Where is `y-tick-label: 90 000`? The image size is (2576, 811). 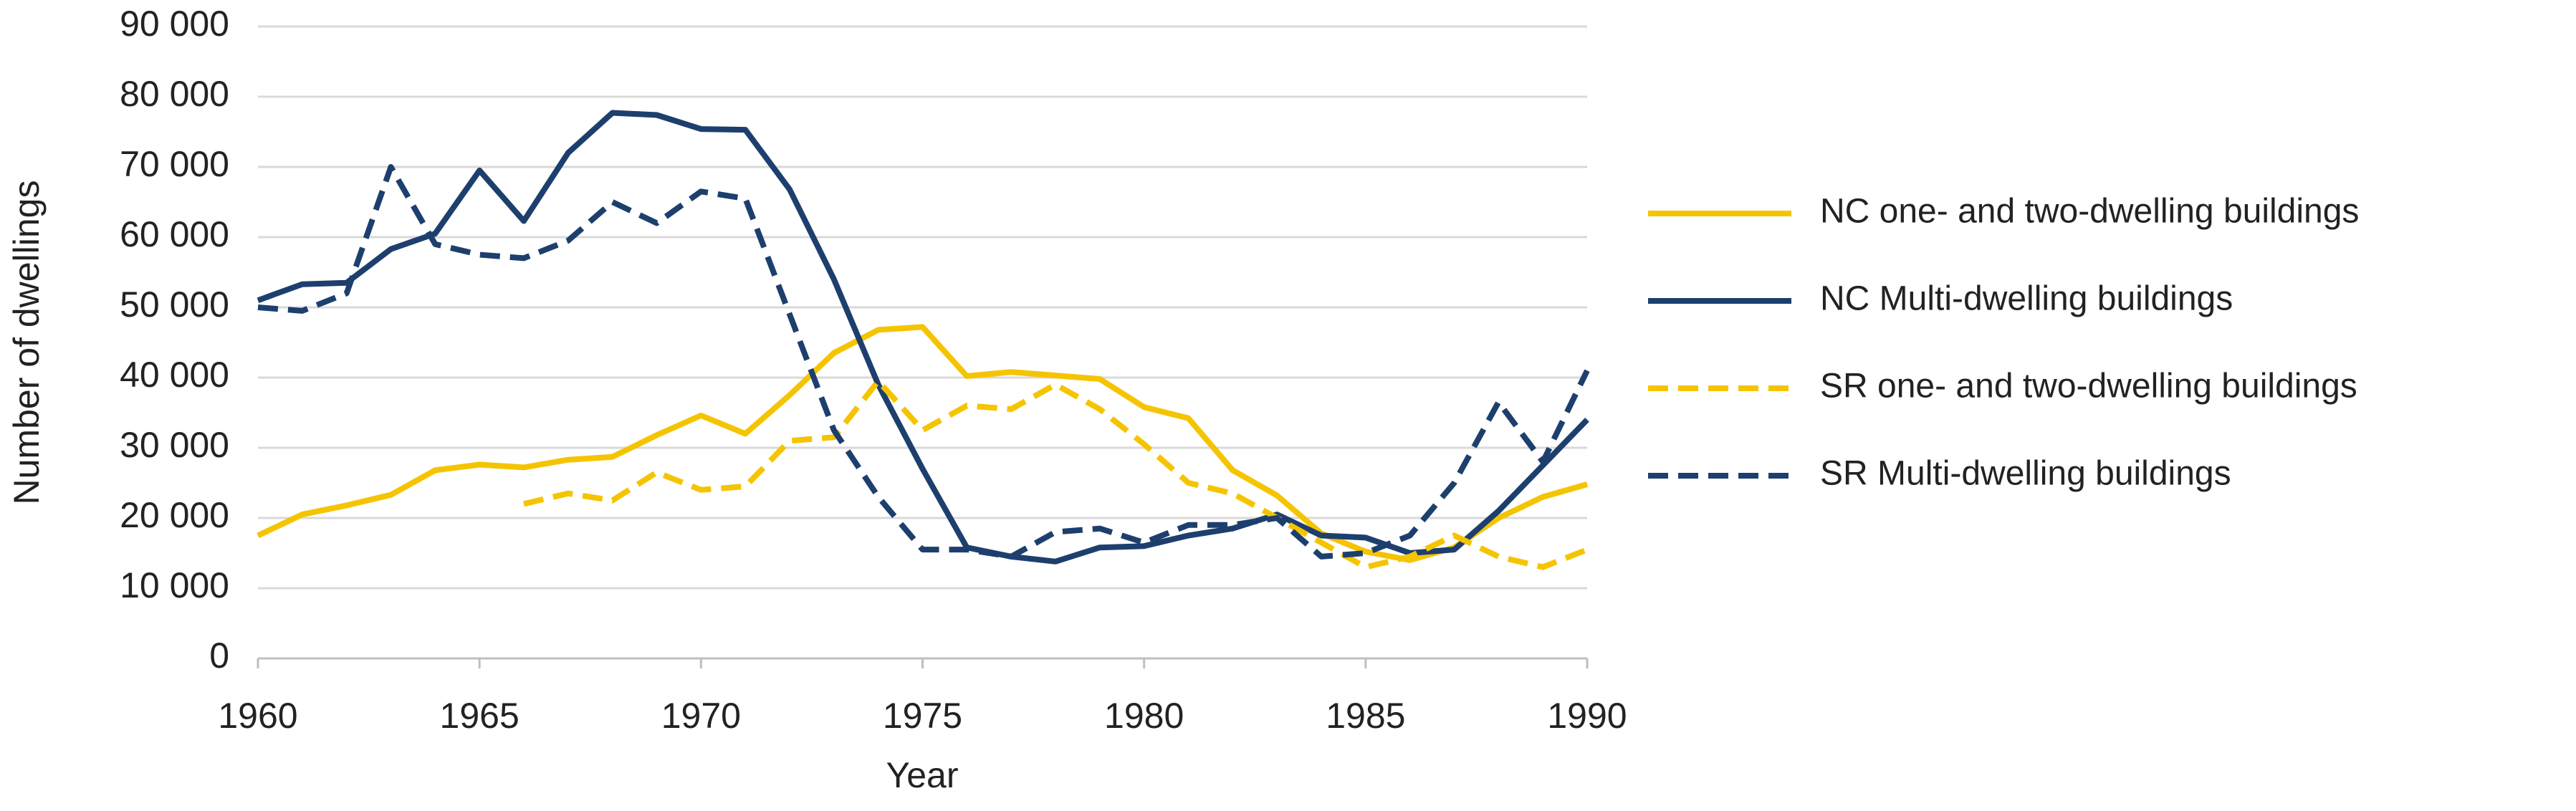
y-tick-label: 90 000 is located at coordinates (174, 24).